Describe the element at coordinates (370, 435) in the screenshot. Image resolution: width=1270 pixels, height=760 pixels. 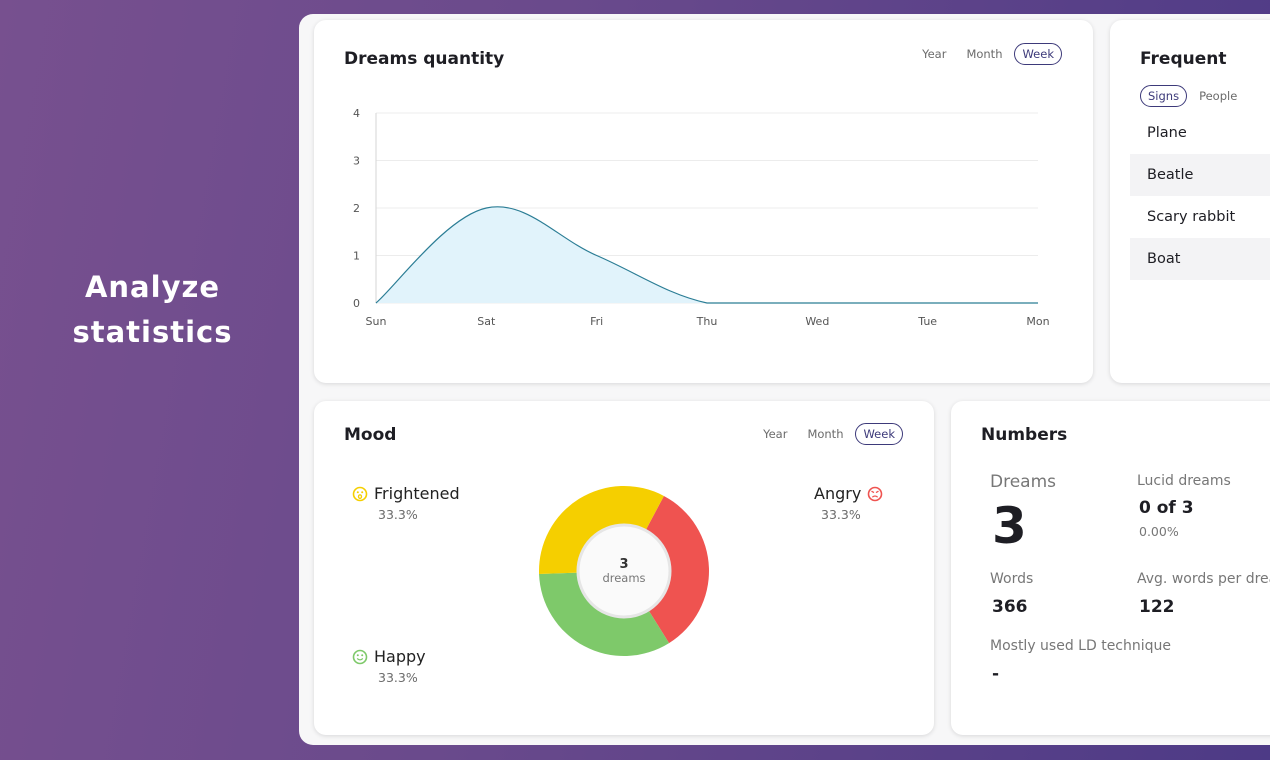
I see `mood-title: Mood` at that location.